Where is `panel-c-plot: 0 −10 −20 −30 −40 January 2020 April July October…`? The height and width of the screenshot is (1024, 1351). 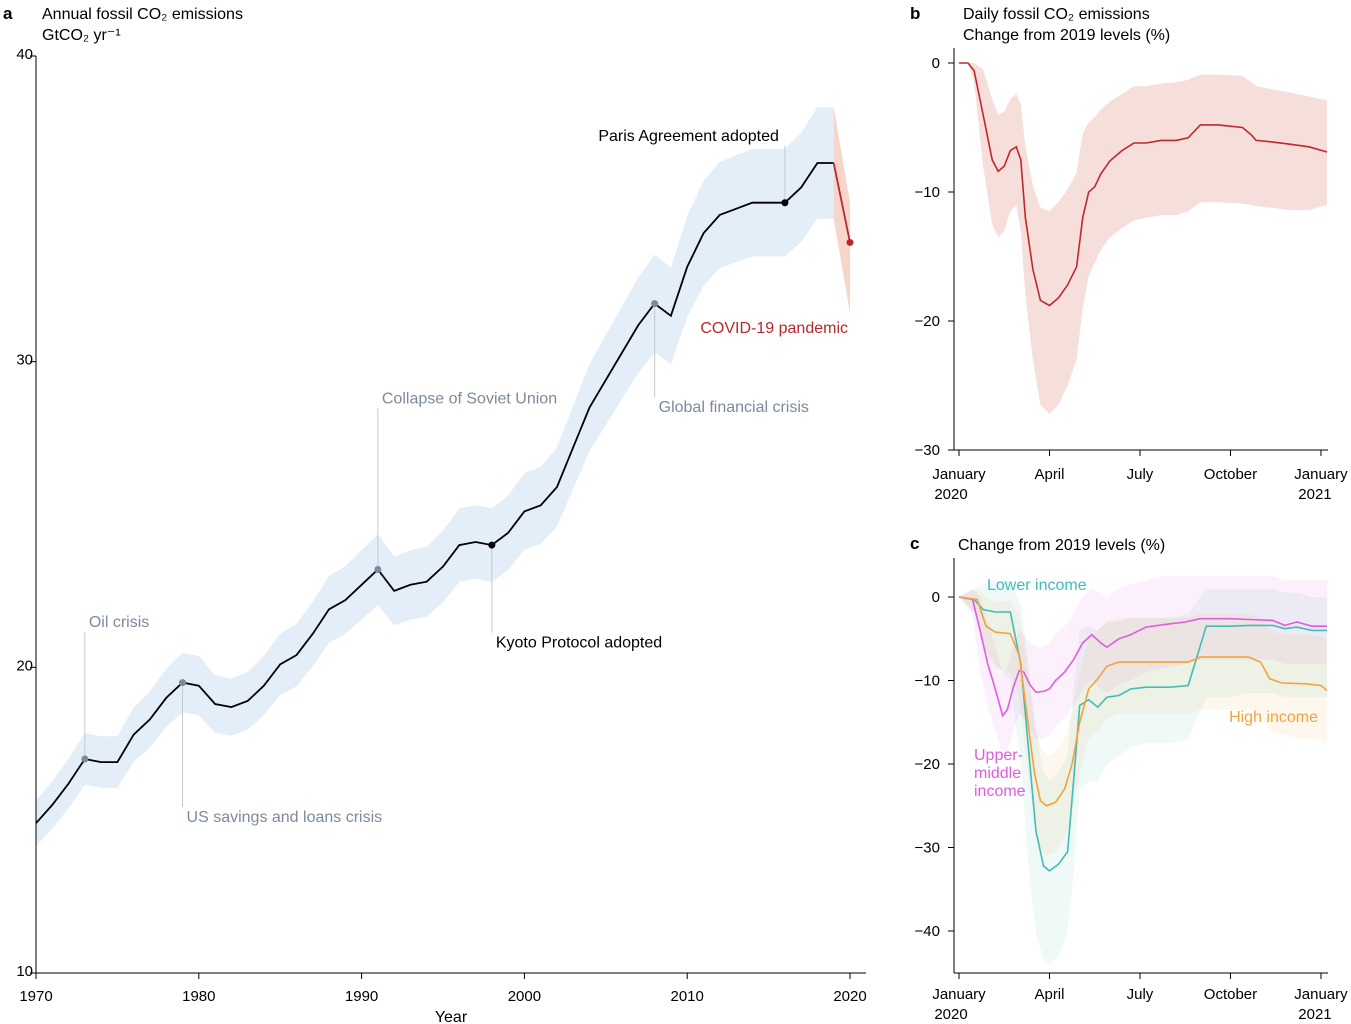 panel-c-plot: 0 −10 −20 −30 −40 January 2020 April July October… is located at coordinates (1131, 790).